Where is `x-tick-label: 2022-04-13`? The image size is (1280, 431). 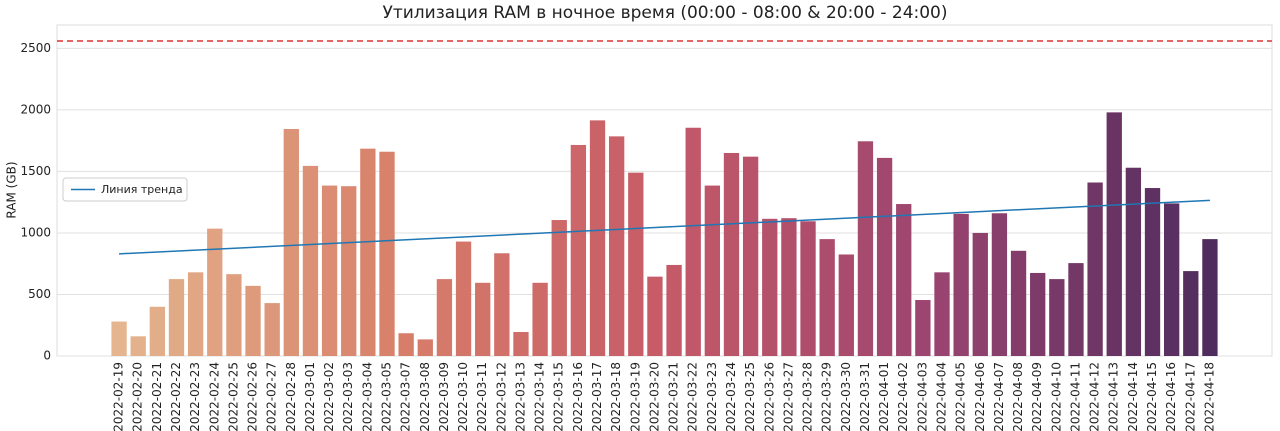 x-tick-label: 2022-04-13 is located at coordinates (1114, 396).